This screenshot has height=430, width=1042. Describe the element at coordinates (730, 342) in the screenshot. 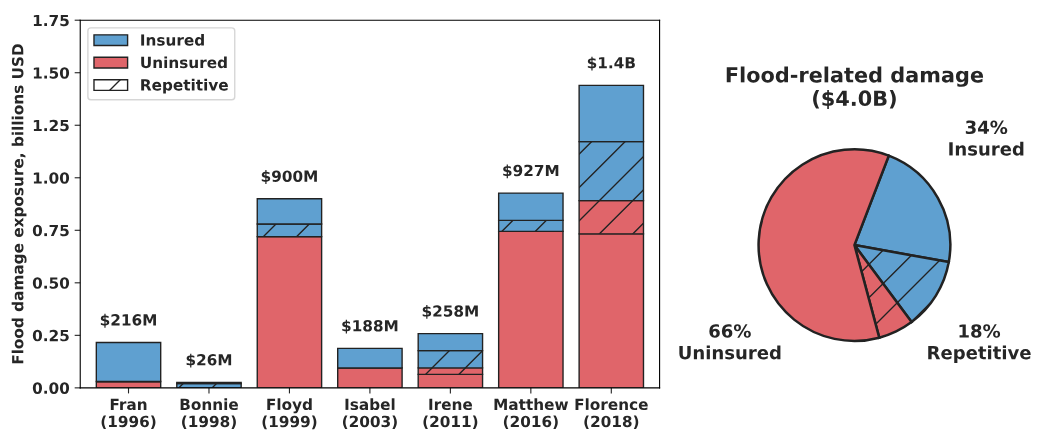

I see `text: 66% Uninsured` at that location.